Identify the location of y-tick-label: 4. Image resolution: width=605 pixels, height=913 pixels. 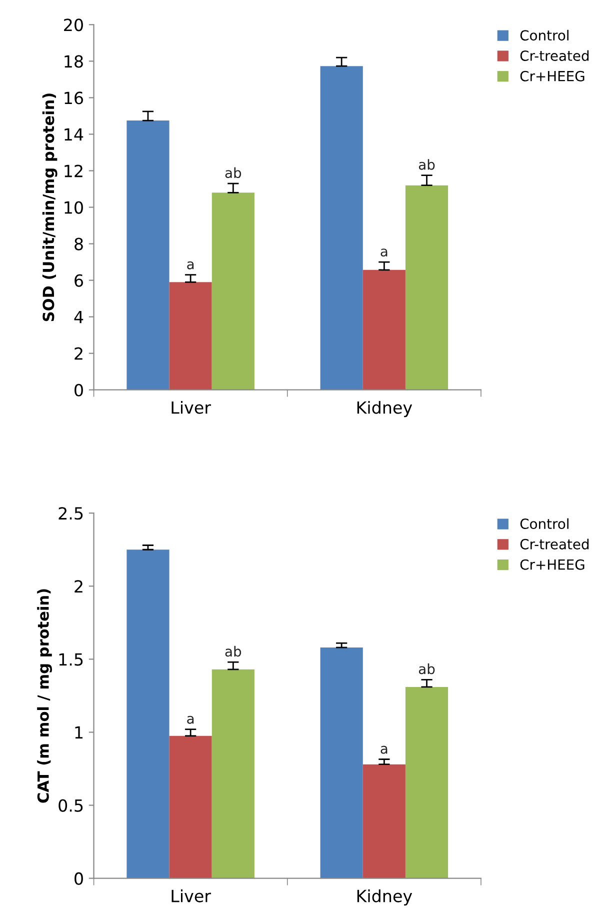
(79, 317).